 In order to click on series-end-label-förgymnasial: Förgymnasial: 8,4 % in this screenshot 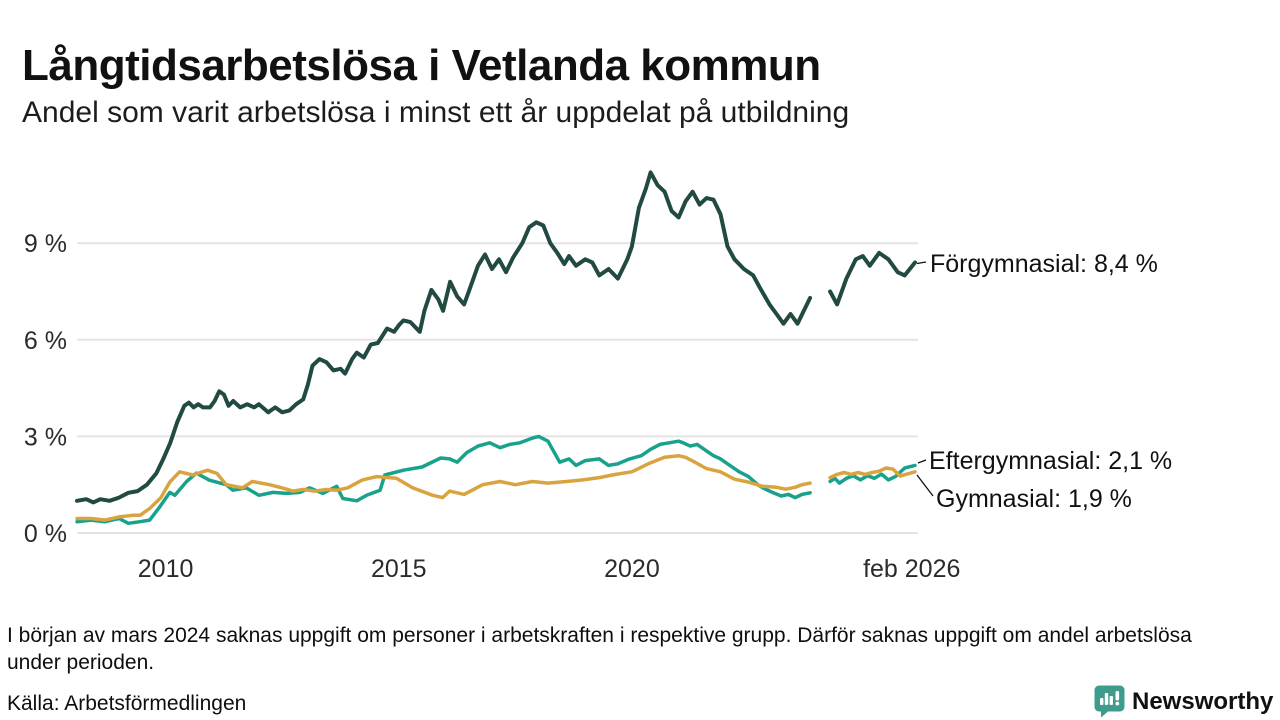, I will do `click(1044, 264)`.